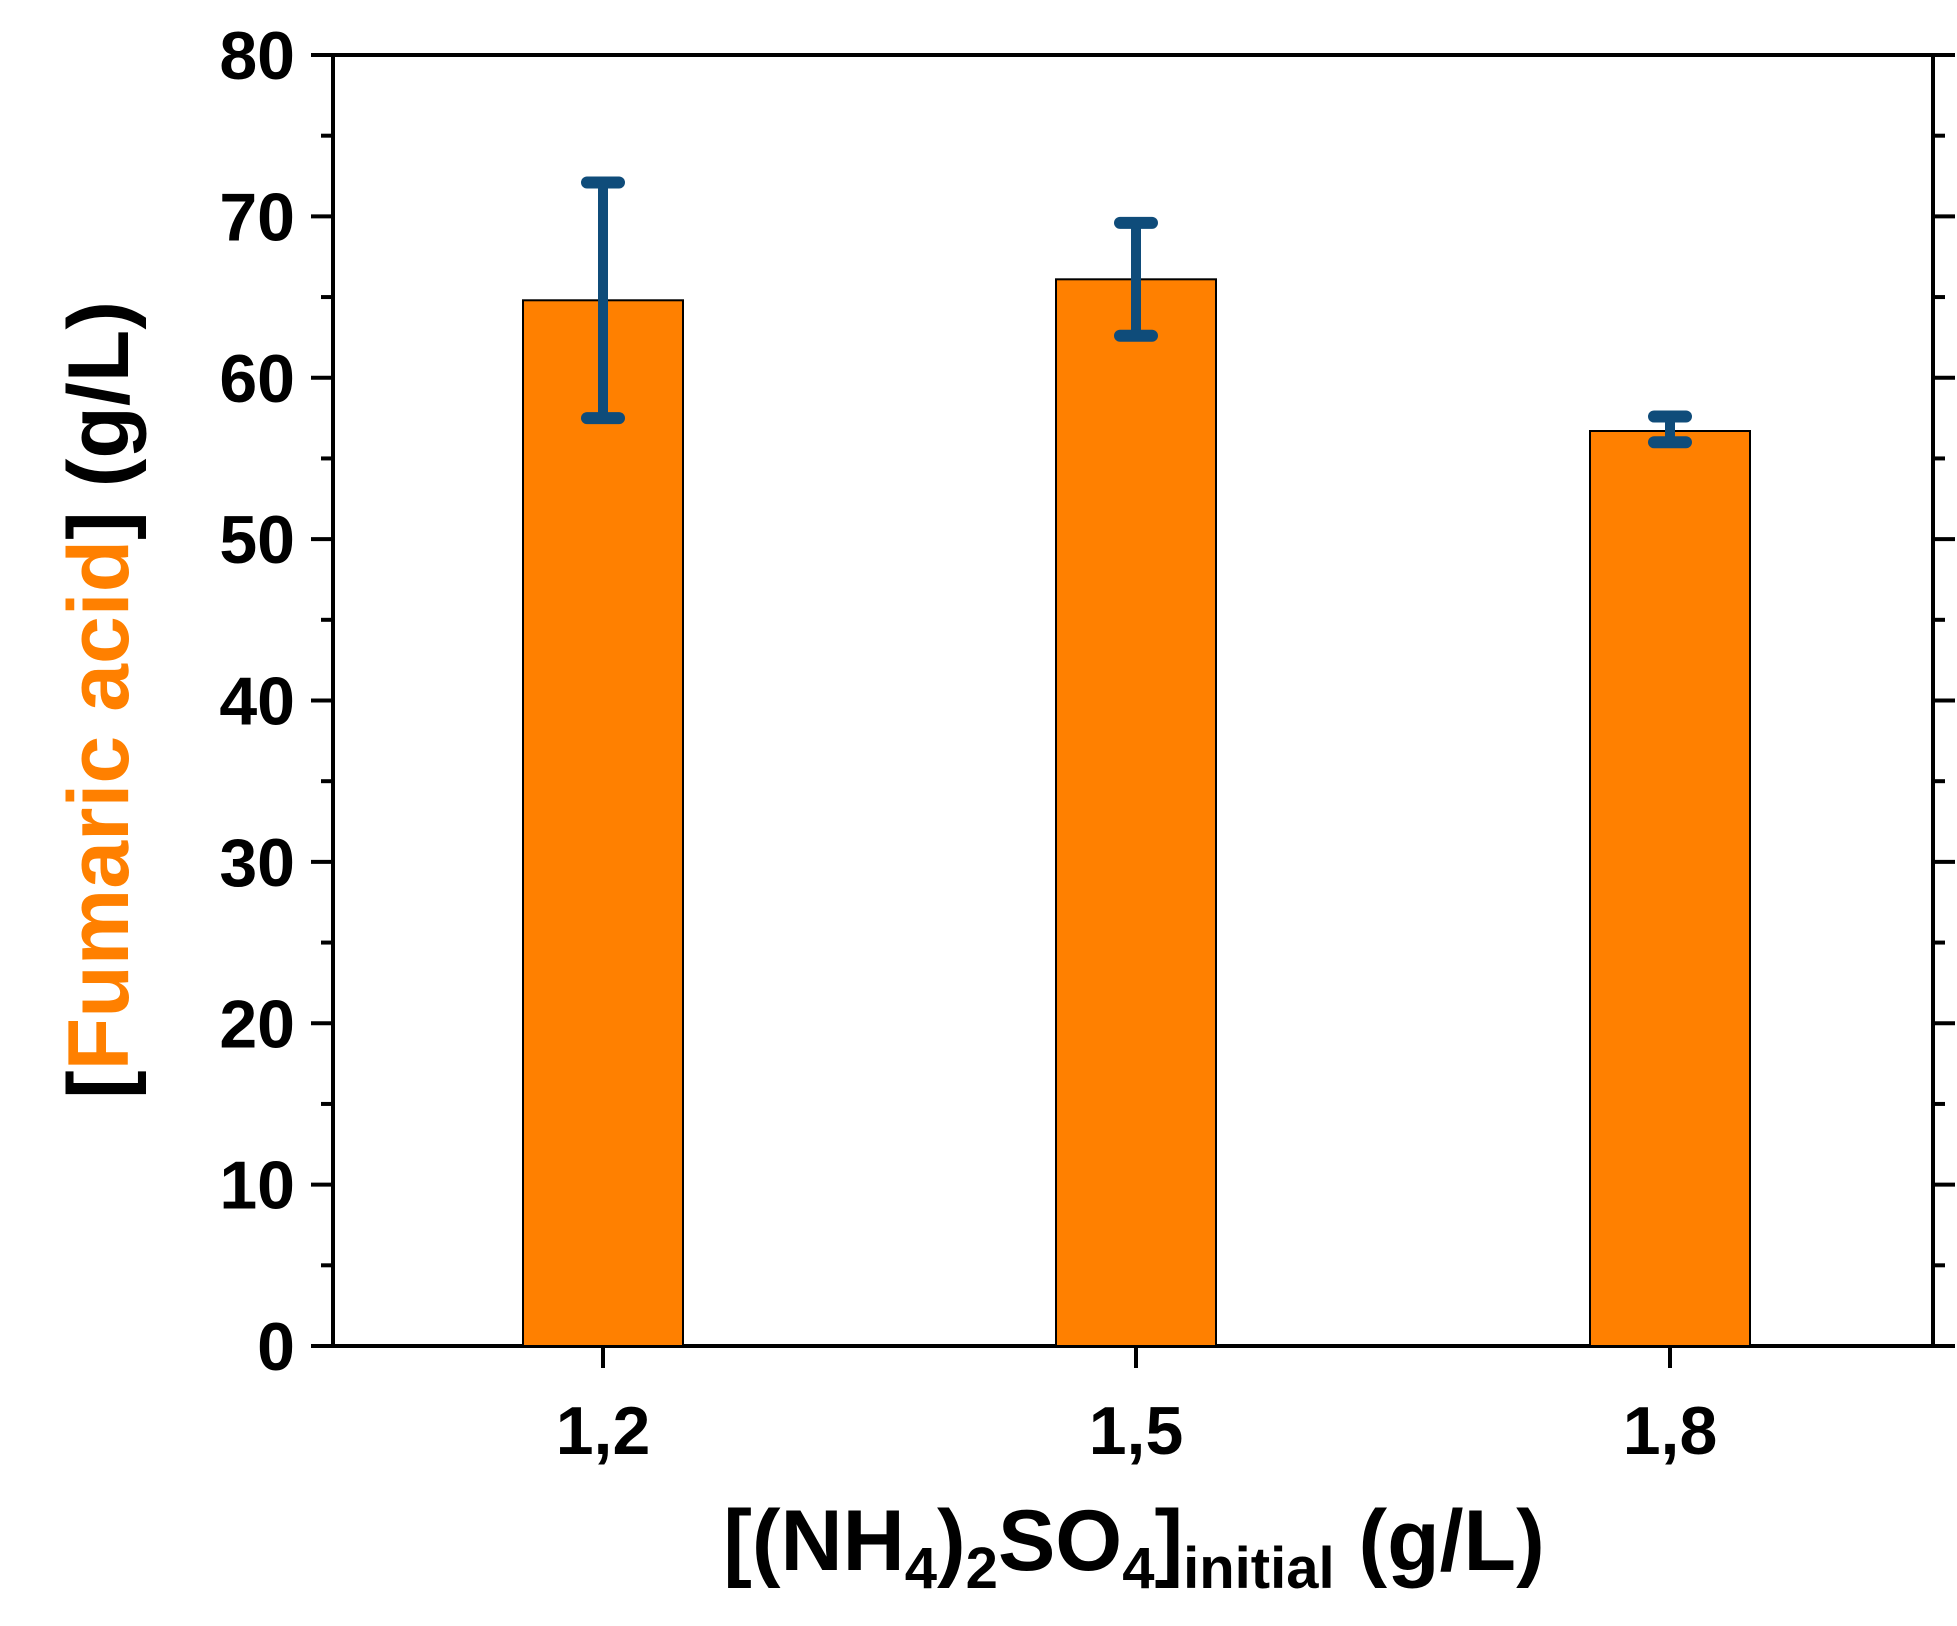  I want to click on y-axis-tick-labels: 0 10 20 30 40 50 60 70 80, so click(257, 701).